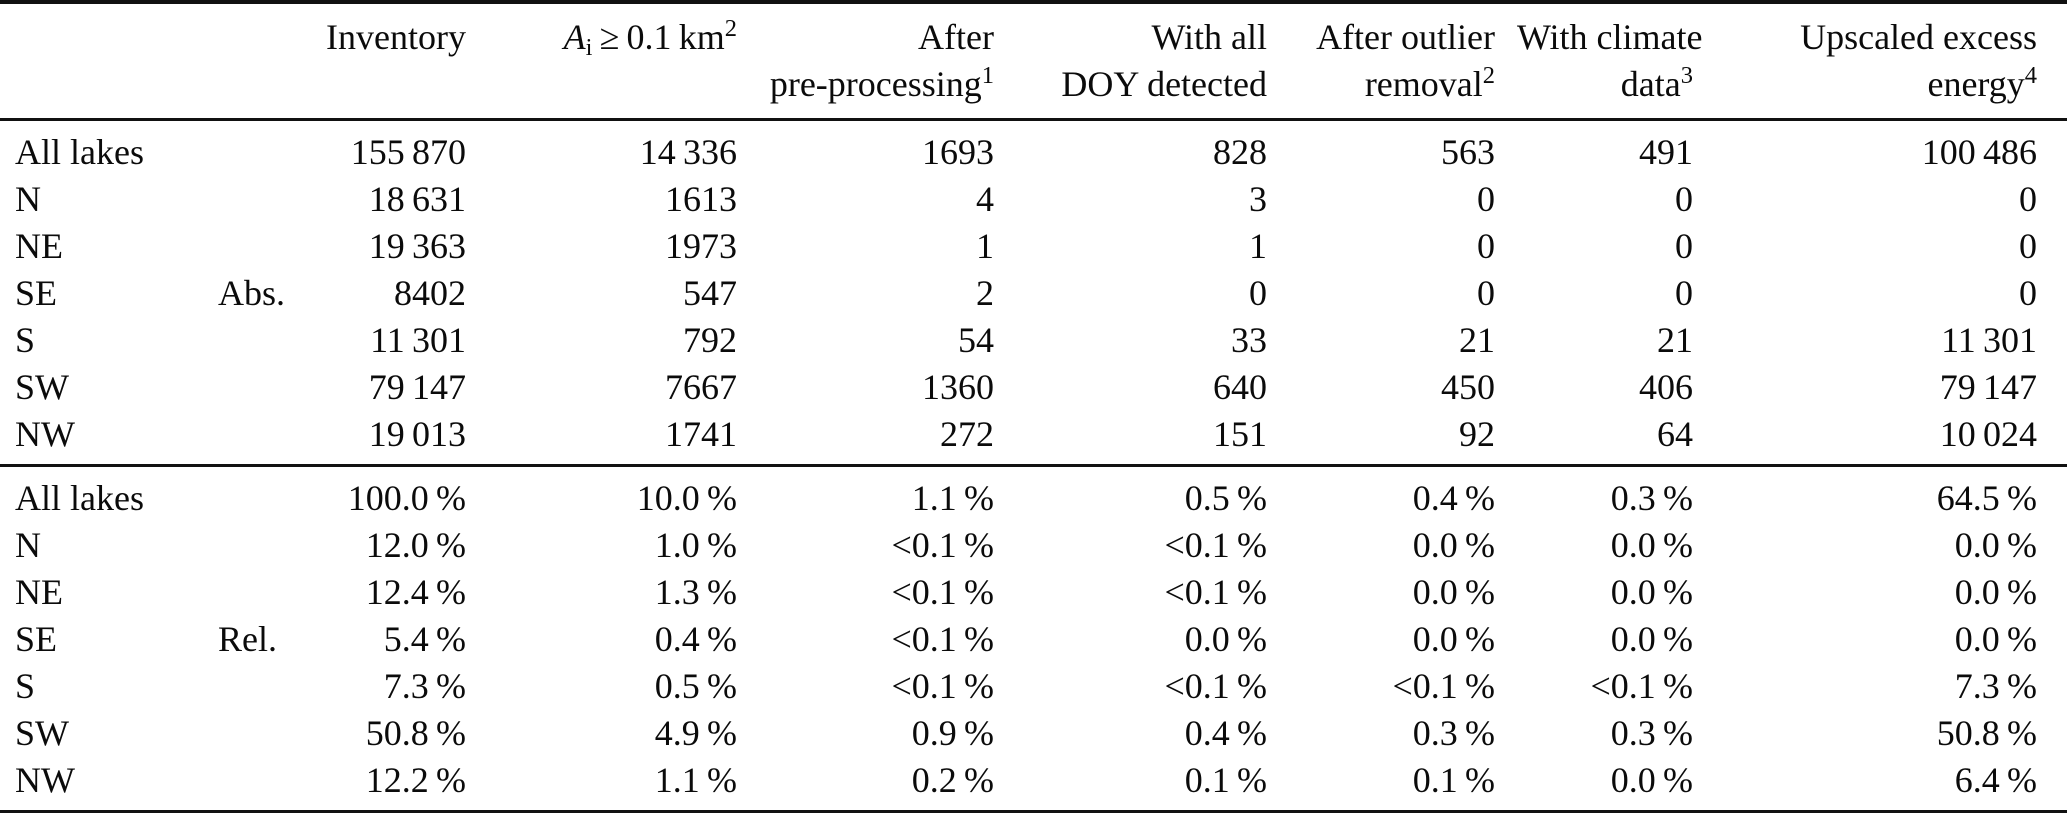 The image size is (2067, 813). Describe the element at coordinates (1033, 386) in the screenshot. I see `table-row: SW 79 147 7667 1360 640 450 406 79 147` at that location.